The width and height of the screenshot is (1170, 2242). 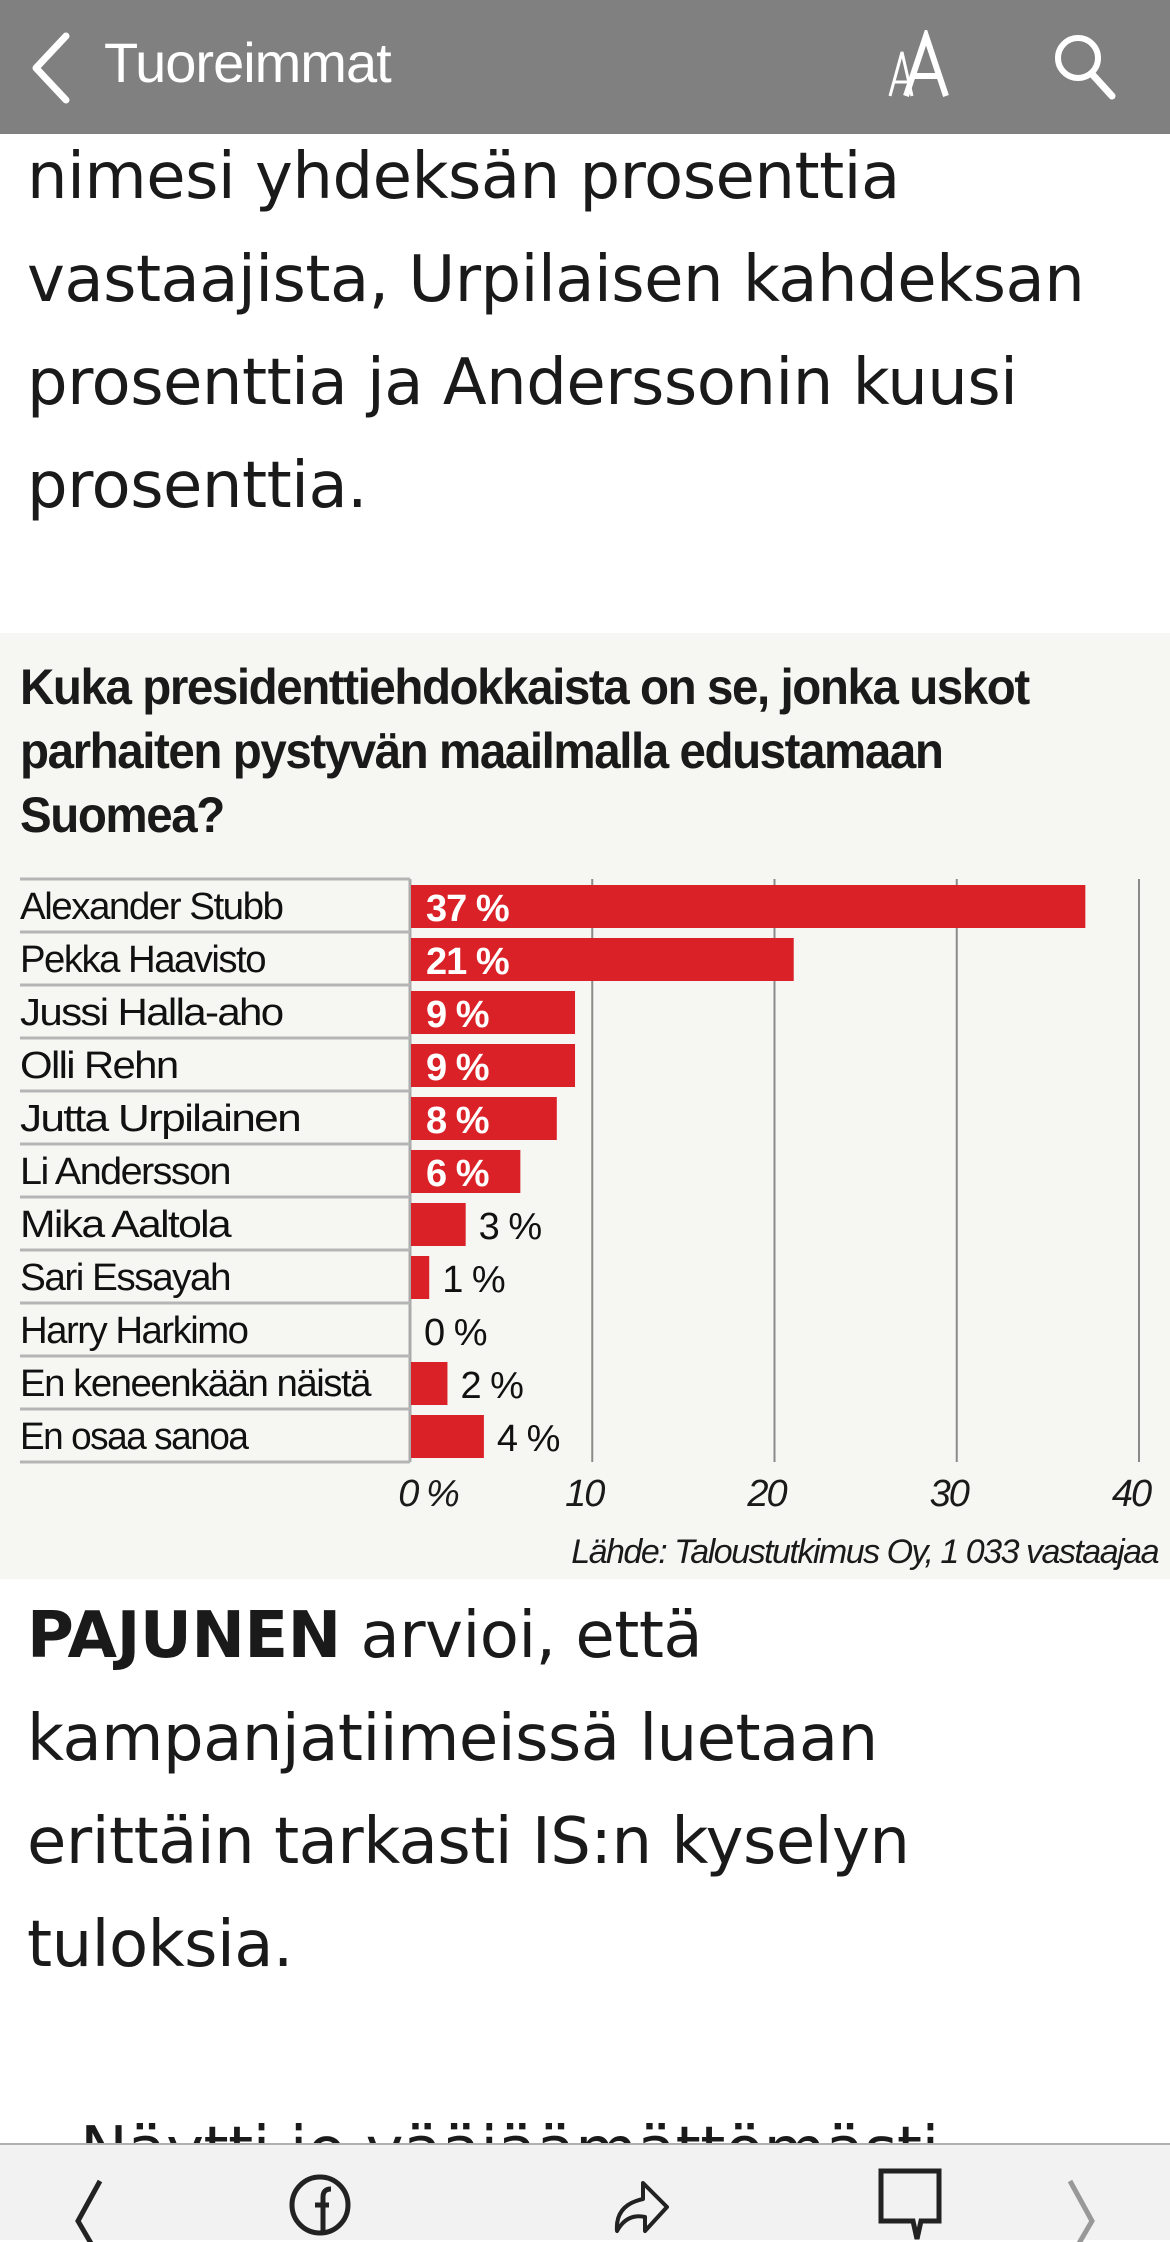 What do you see at coordinates (184, 1636) in the screenshot?
I see `paragraph-lead: PAJUNEN` at bounding box center [184, 1636].